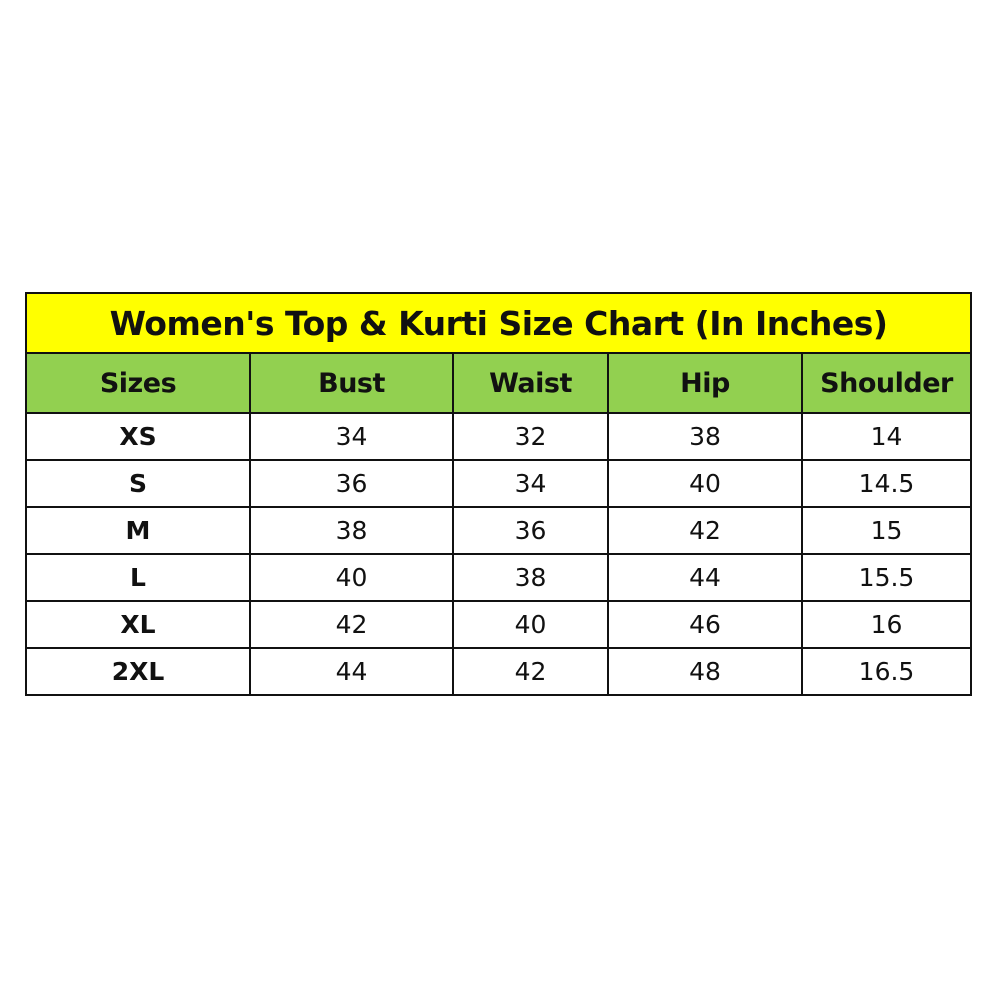 The height and width of the screenshot is (1000, 1000). What do you see at coordinates (705, 483) in the screenshot?
I see `cell-hip: 40` at bounding box center [705, 483].